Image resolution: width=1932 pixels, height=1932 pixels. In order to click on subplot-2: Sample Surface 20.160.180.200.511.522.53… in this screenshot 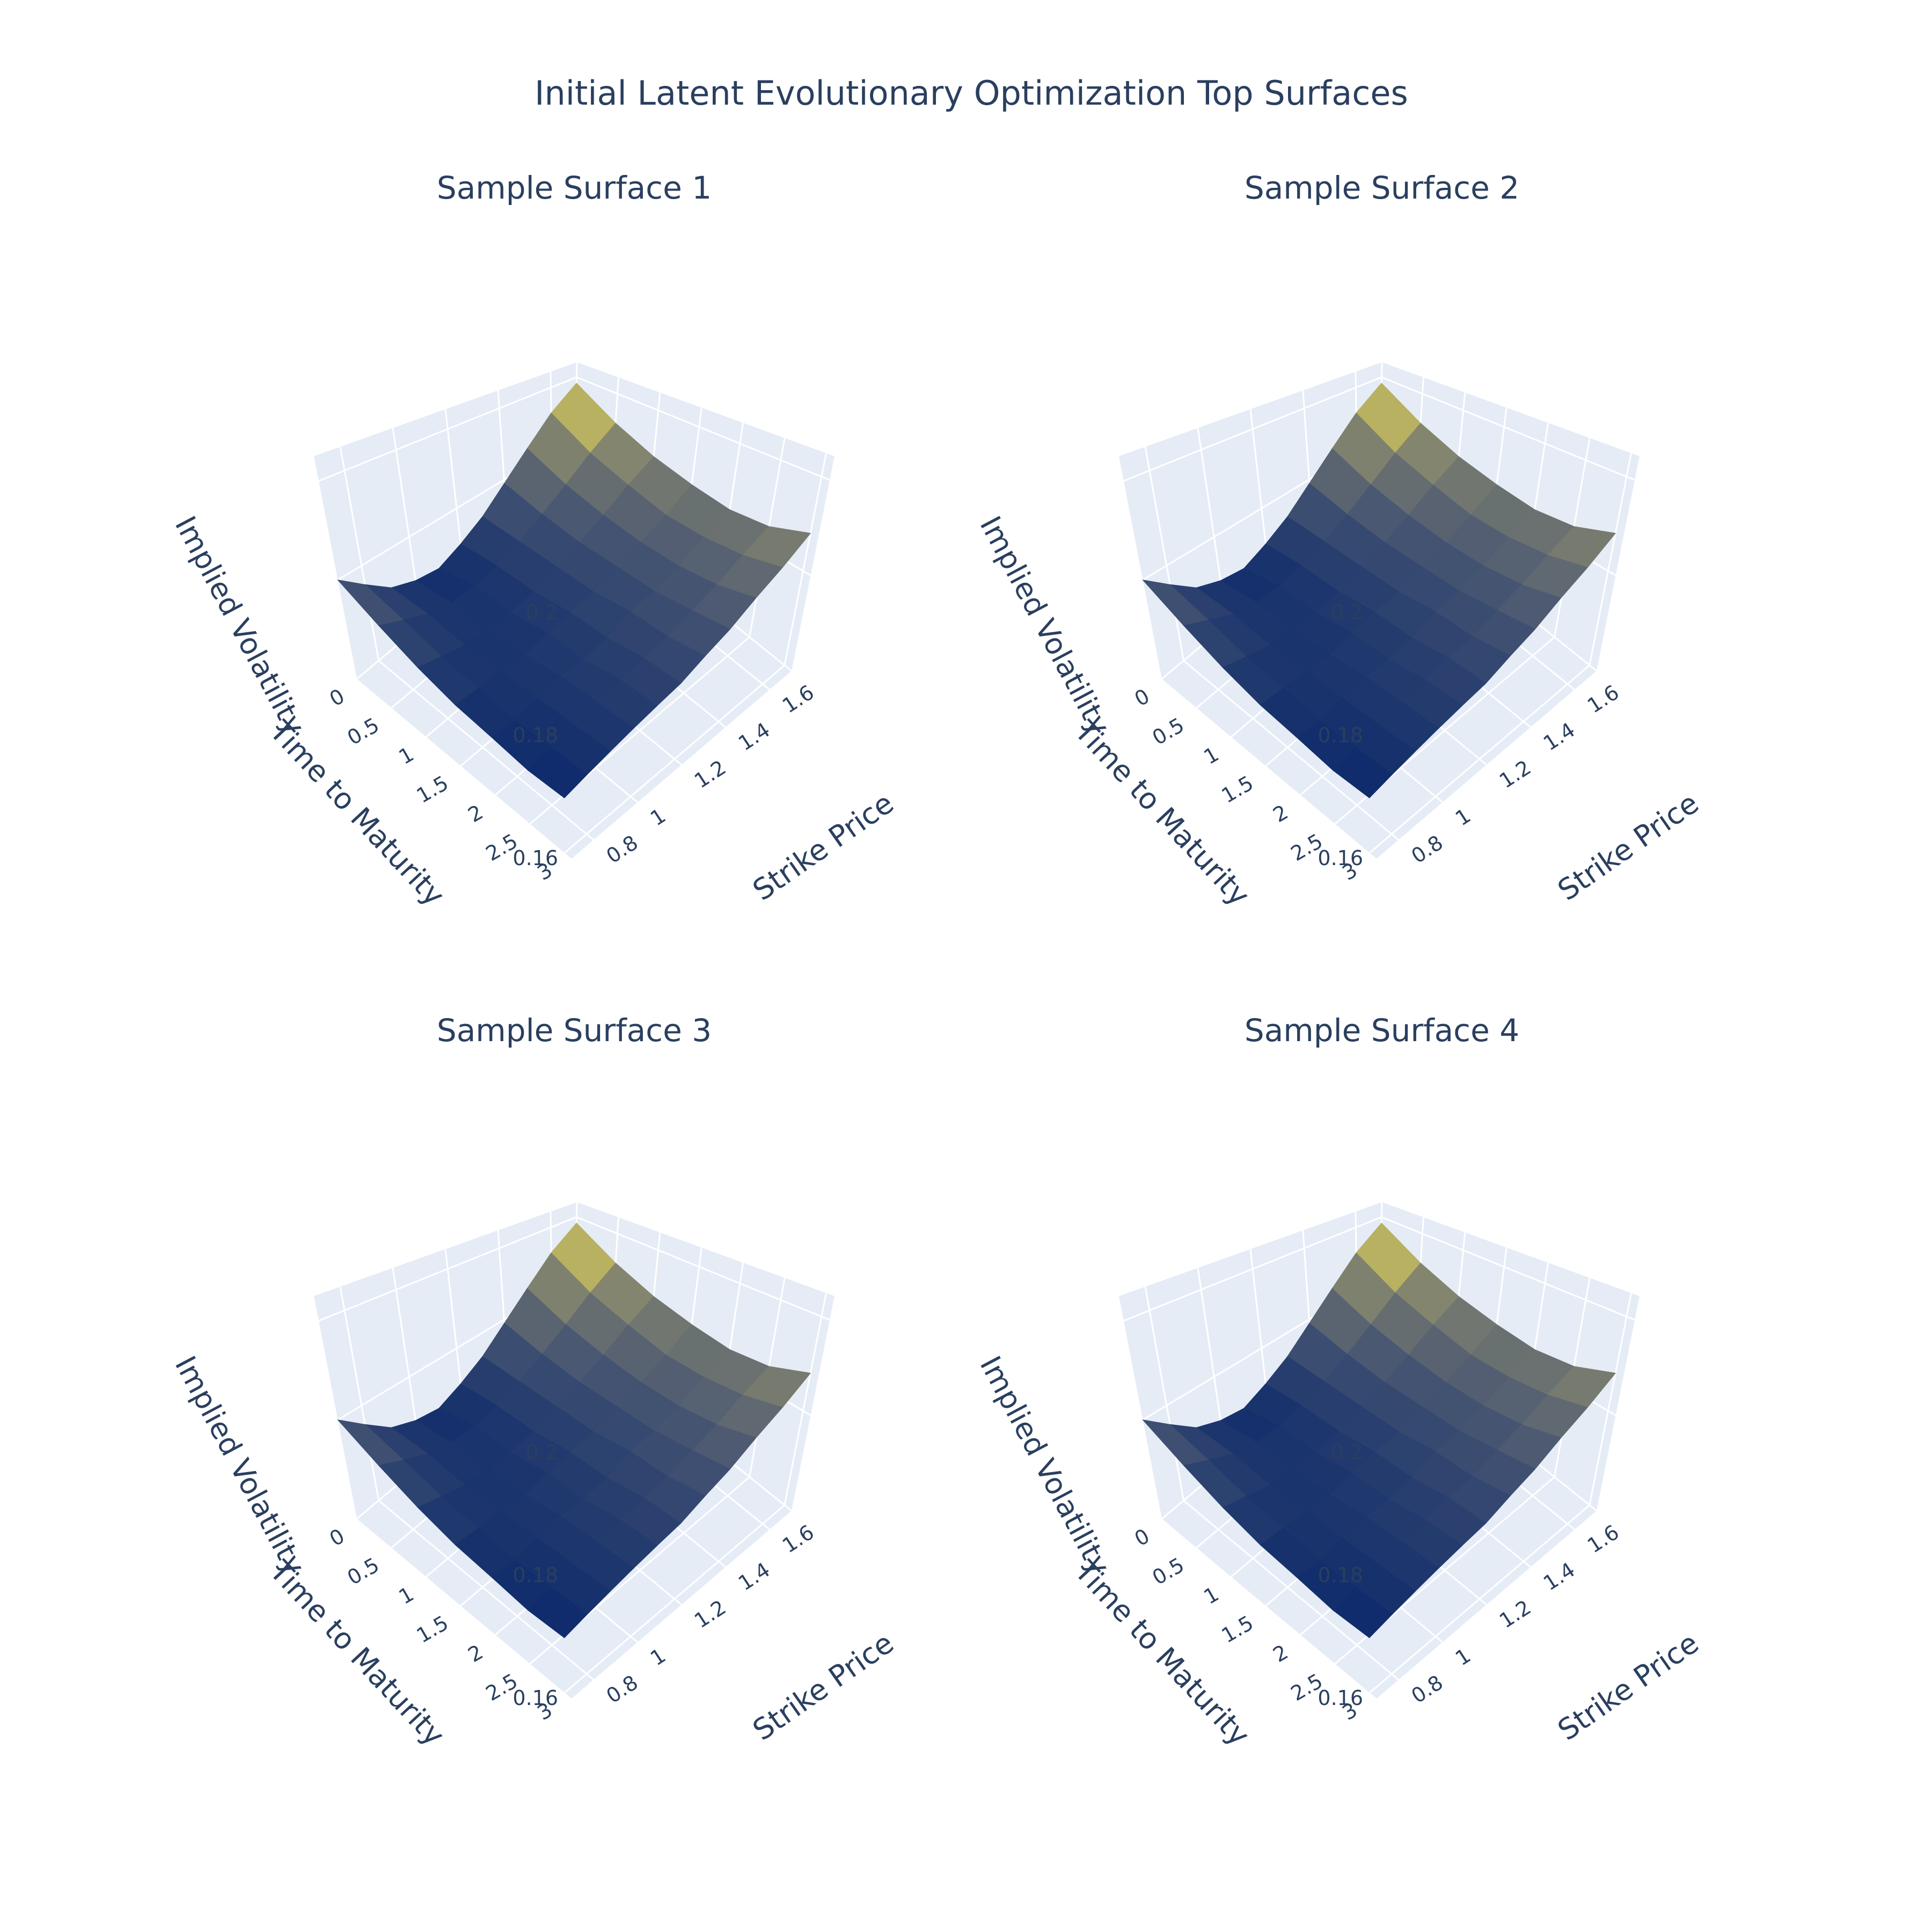, I will do `click(1339, 541)`.